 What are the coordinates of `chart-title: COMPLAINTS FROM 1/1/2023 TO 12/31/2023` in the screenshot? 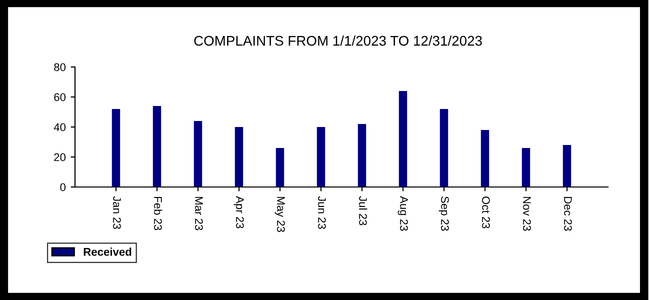 It's located at (338, 41).